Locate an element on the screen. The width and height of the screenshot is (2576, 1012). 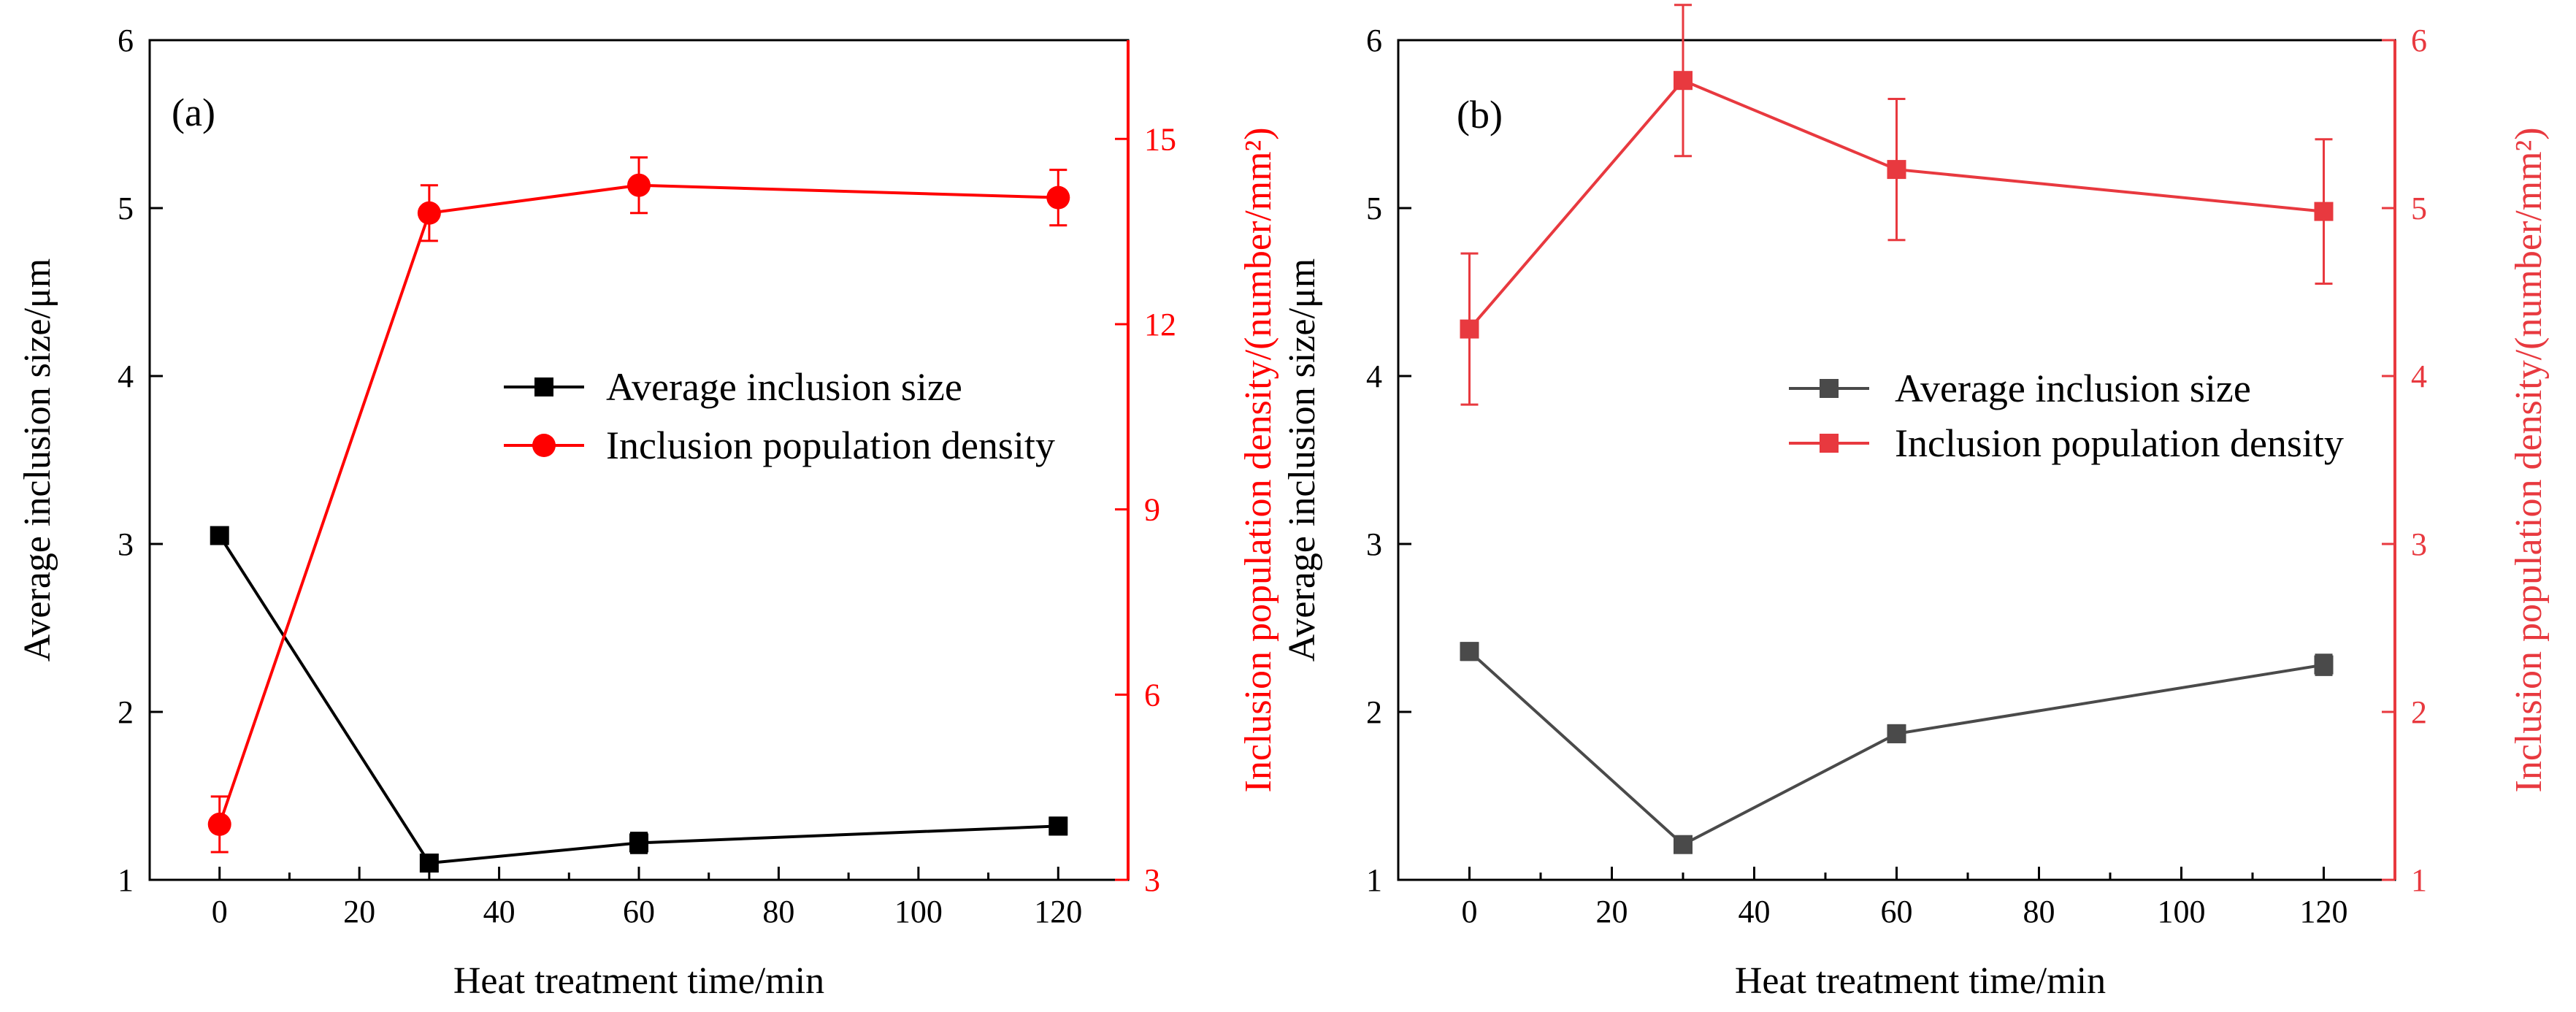
y2-tick-label: 1 is located at coordinates (2419, 880).